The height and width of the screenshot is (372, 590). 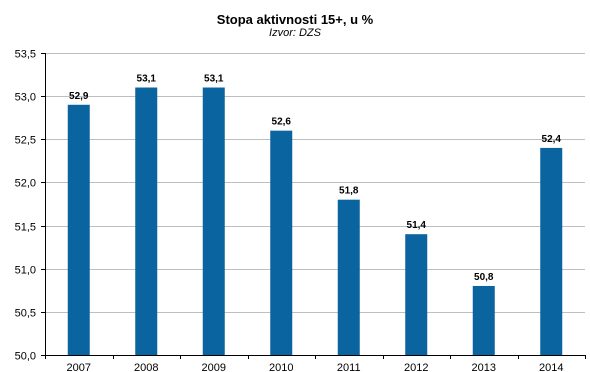 I want to click on data-label: 52,6, so click(x=282, y=122).